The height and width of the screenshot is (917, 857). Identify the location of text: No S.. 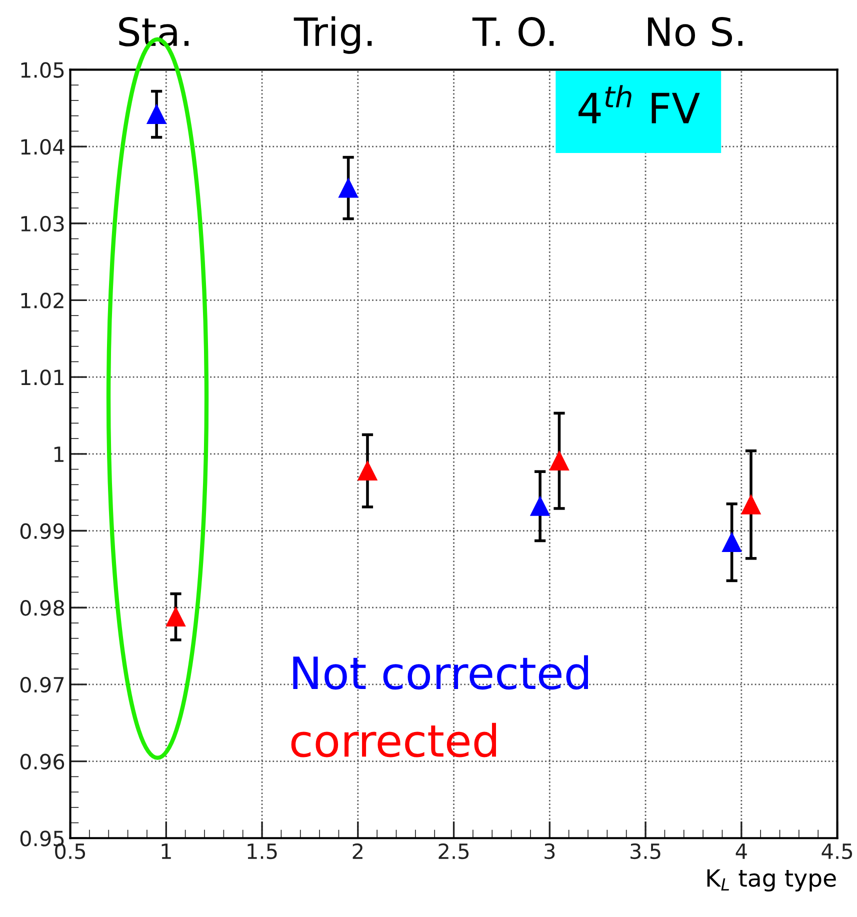
(695, 31).